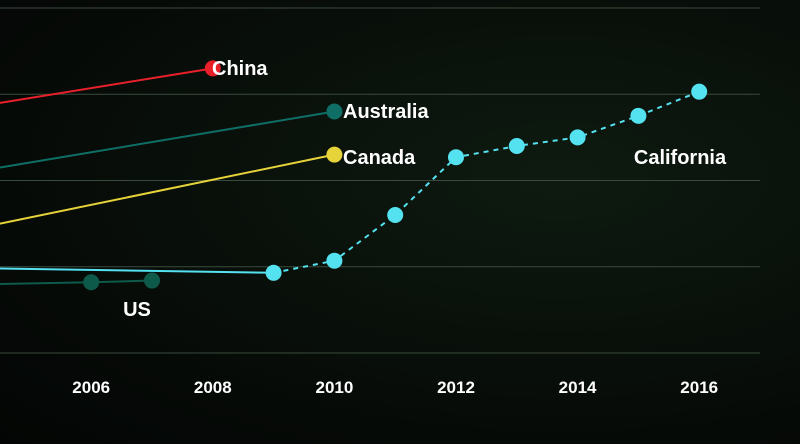  Describe the element at coordinates (386, 112) in the screenshot. I see `australia-label: Australia` at that location.